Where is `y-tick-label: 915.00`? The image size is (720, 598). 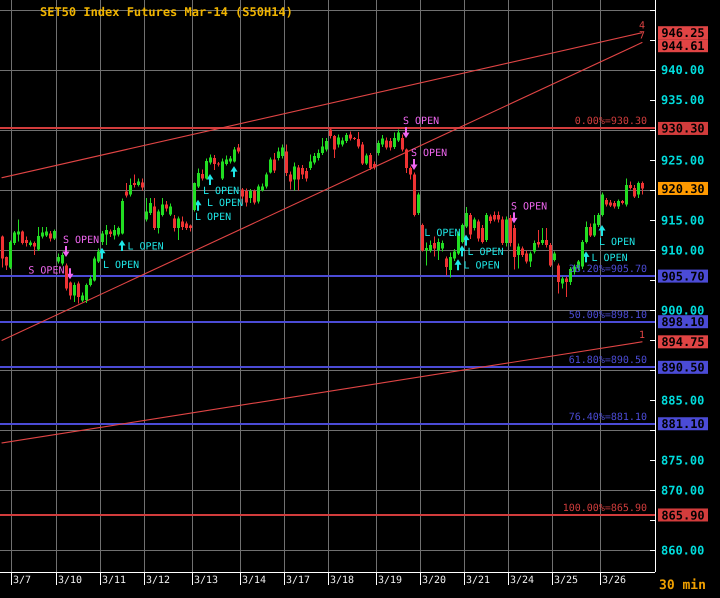
y-tick-label: 915.00 is located at coordinates (682, 220).